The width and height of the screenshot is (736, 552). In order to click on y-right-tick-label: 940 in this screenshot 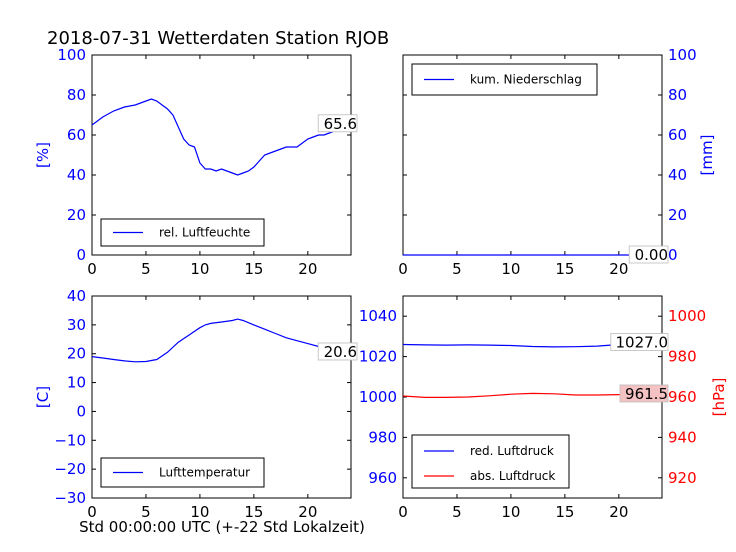, I will do `click(682, 437)`.